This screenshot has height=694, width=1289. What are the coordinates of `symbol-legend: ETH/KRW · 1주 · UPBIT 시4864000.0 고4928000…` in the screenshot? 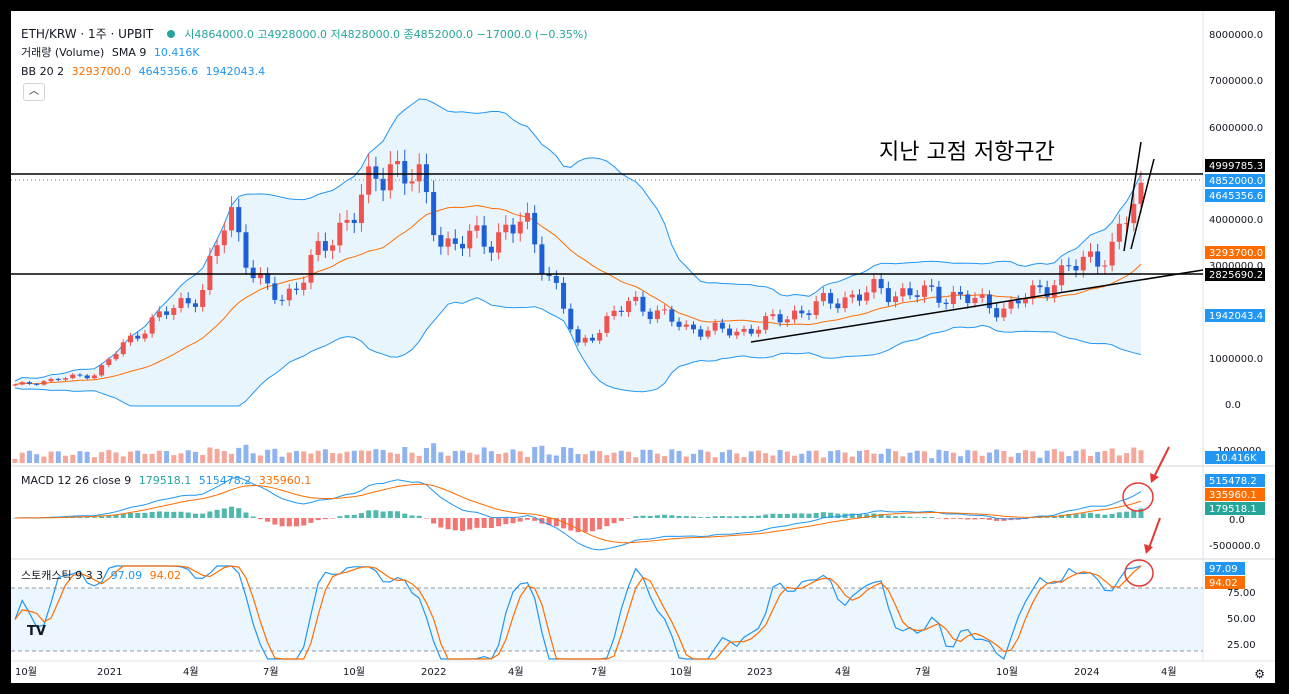 It's located at (306, 33).